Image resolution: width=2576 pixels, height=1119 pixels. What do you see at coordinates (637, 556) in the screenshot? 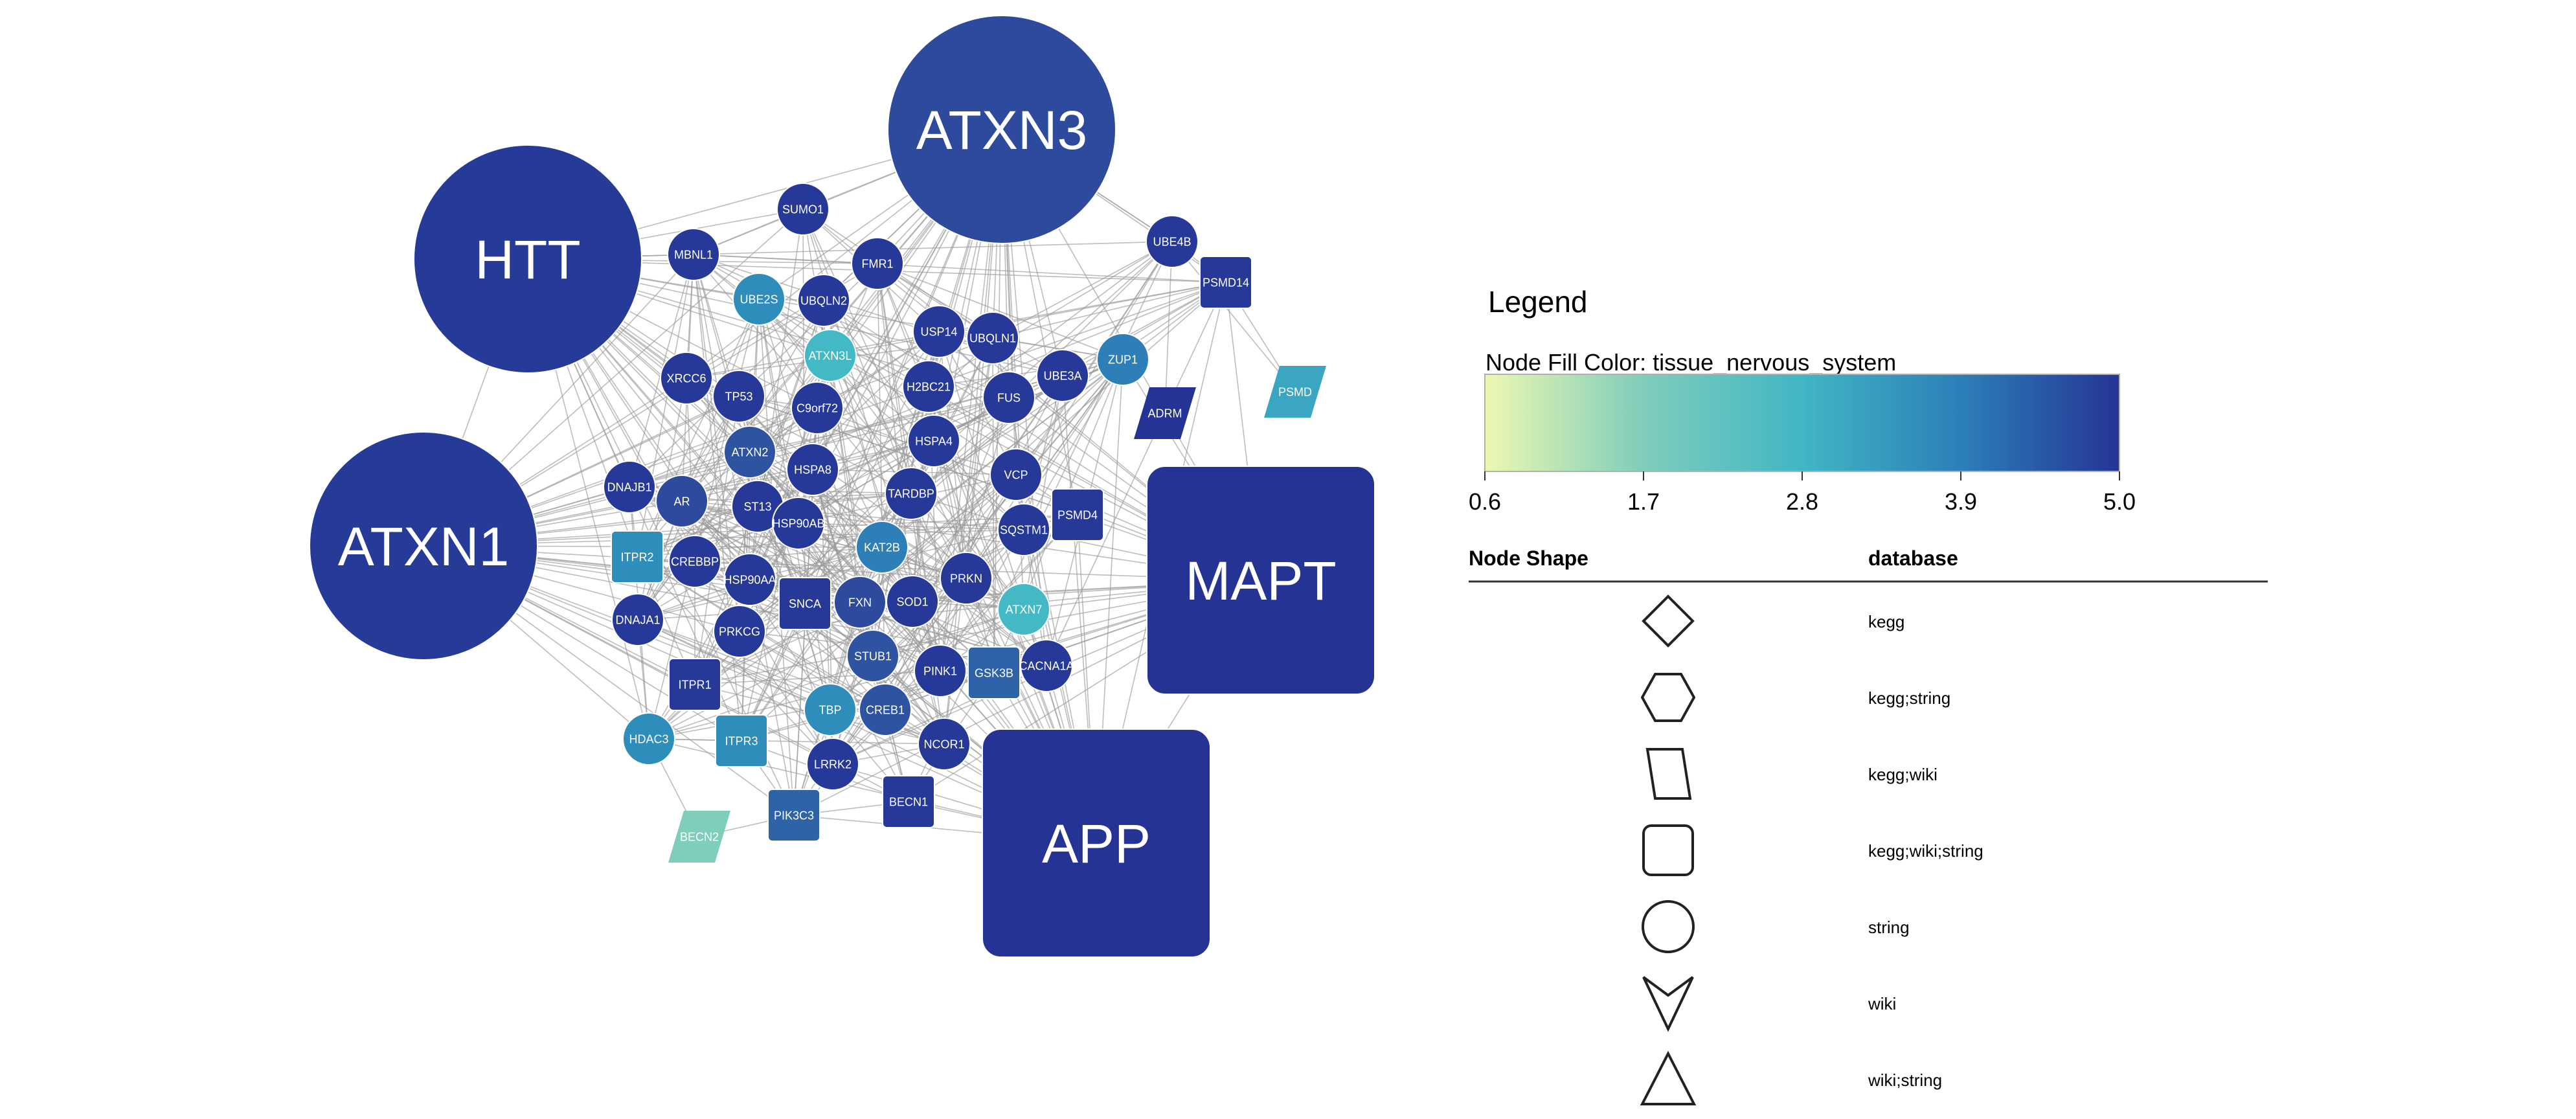
I see `node-itpr2: ITPR2` at bounding box center [637, 556].